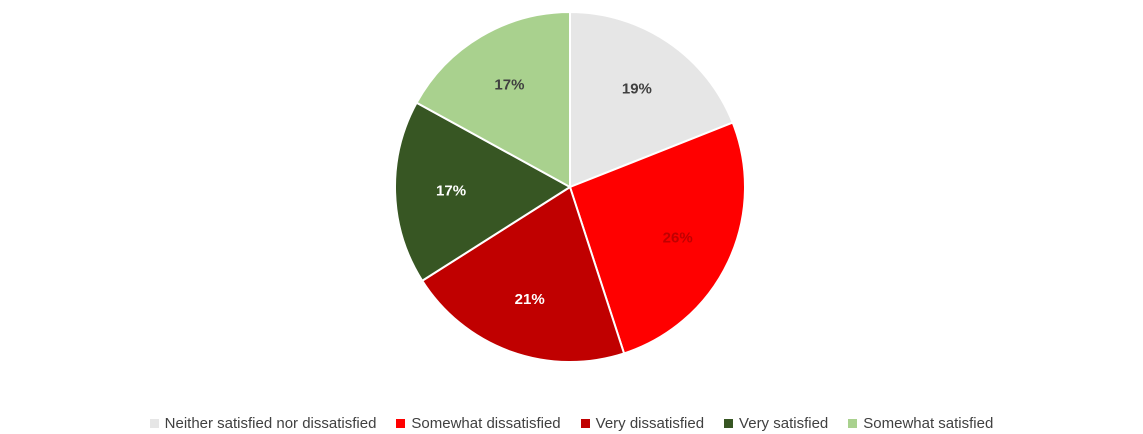  I want to click on legend-item: Very satisfied, so click(776, 423).